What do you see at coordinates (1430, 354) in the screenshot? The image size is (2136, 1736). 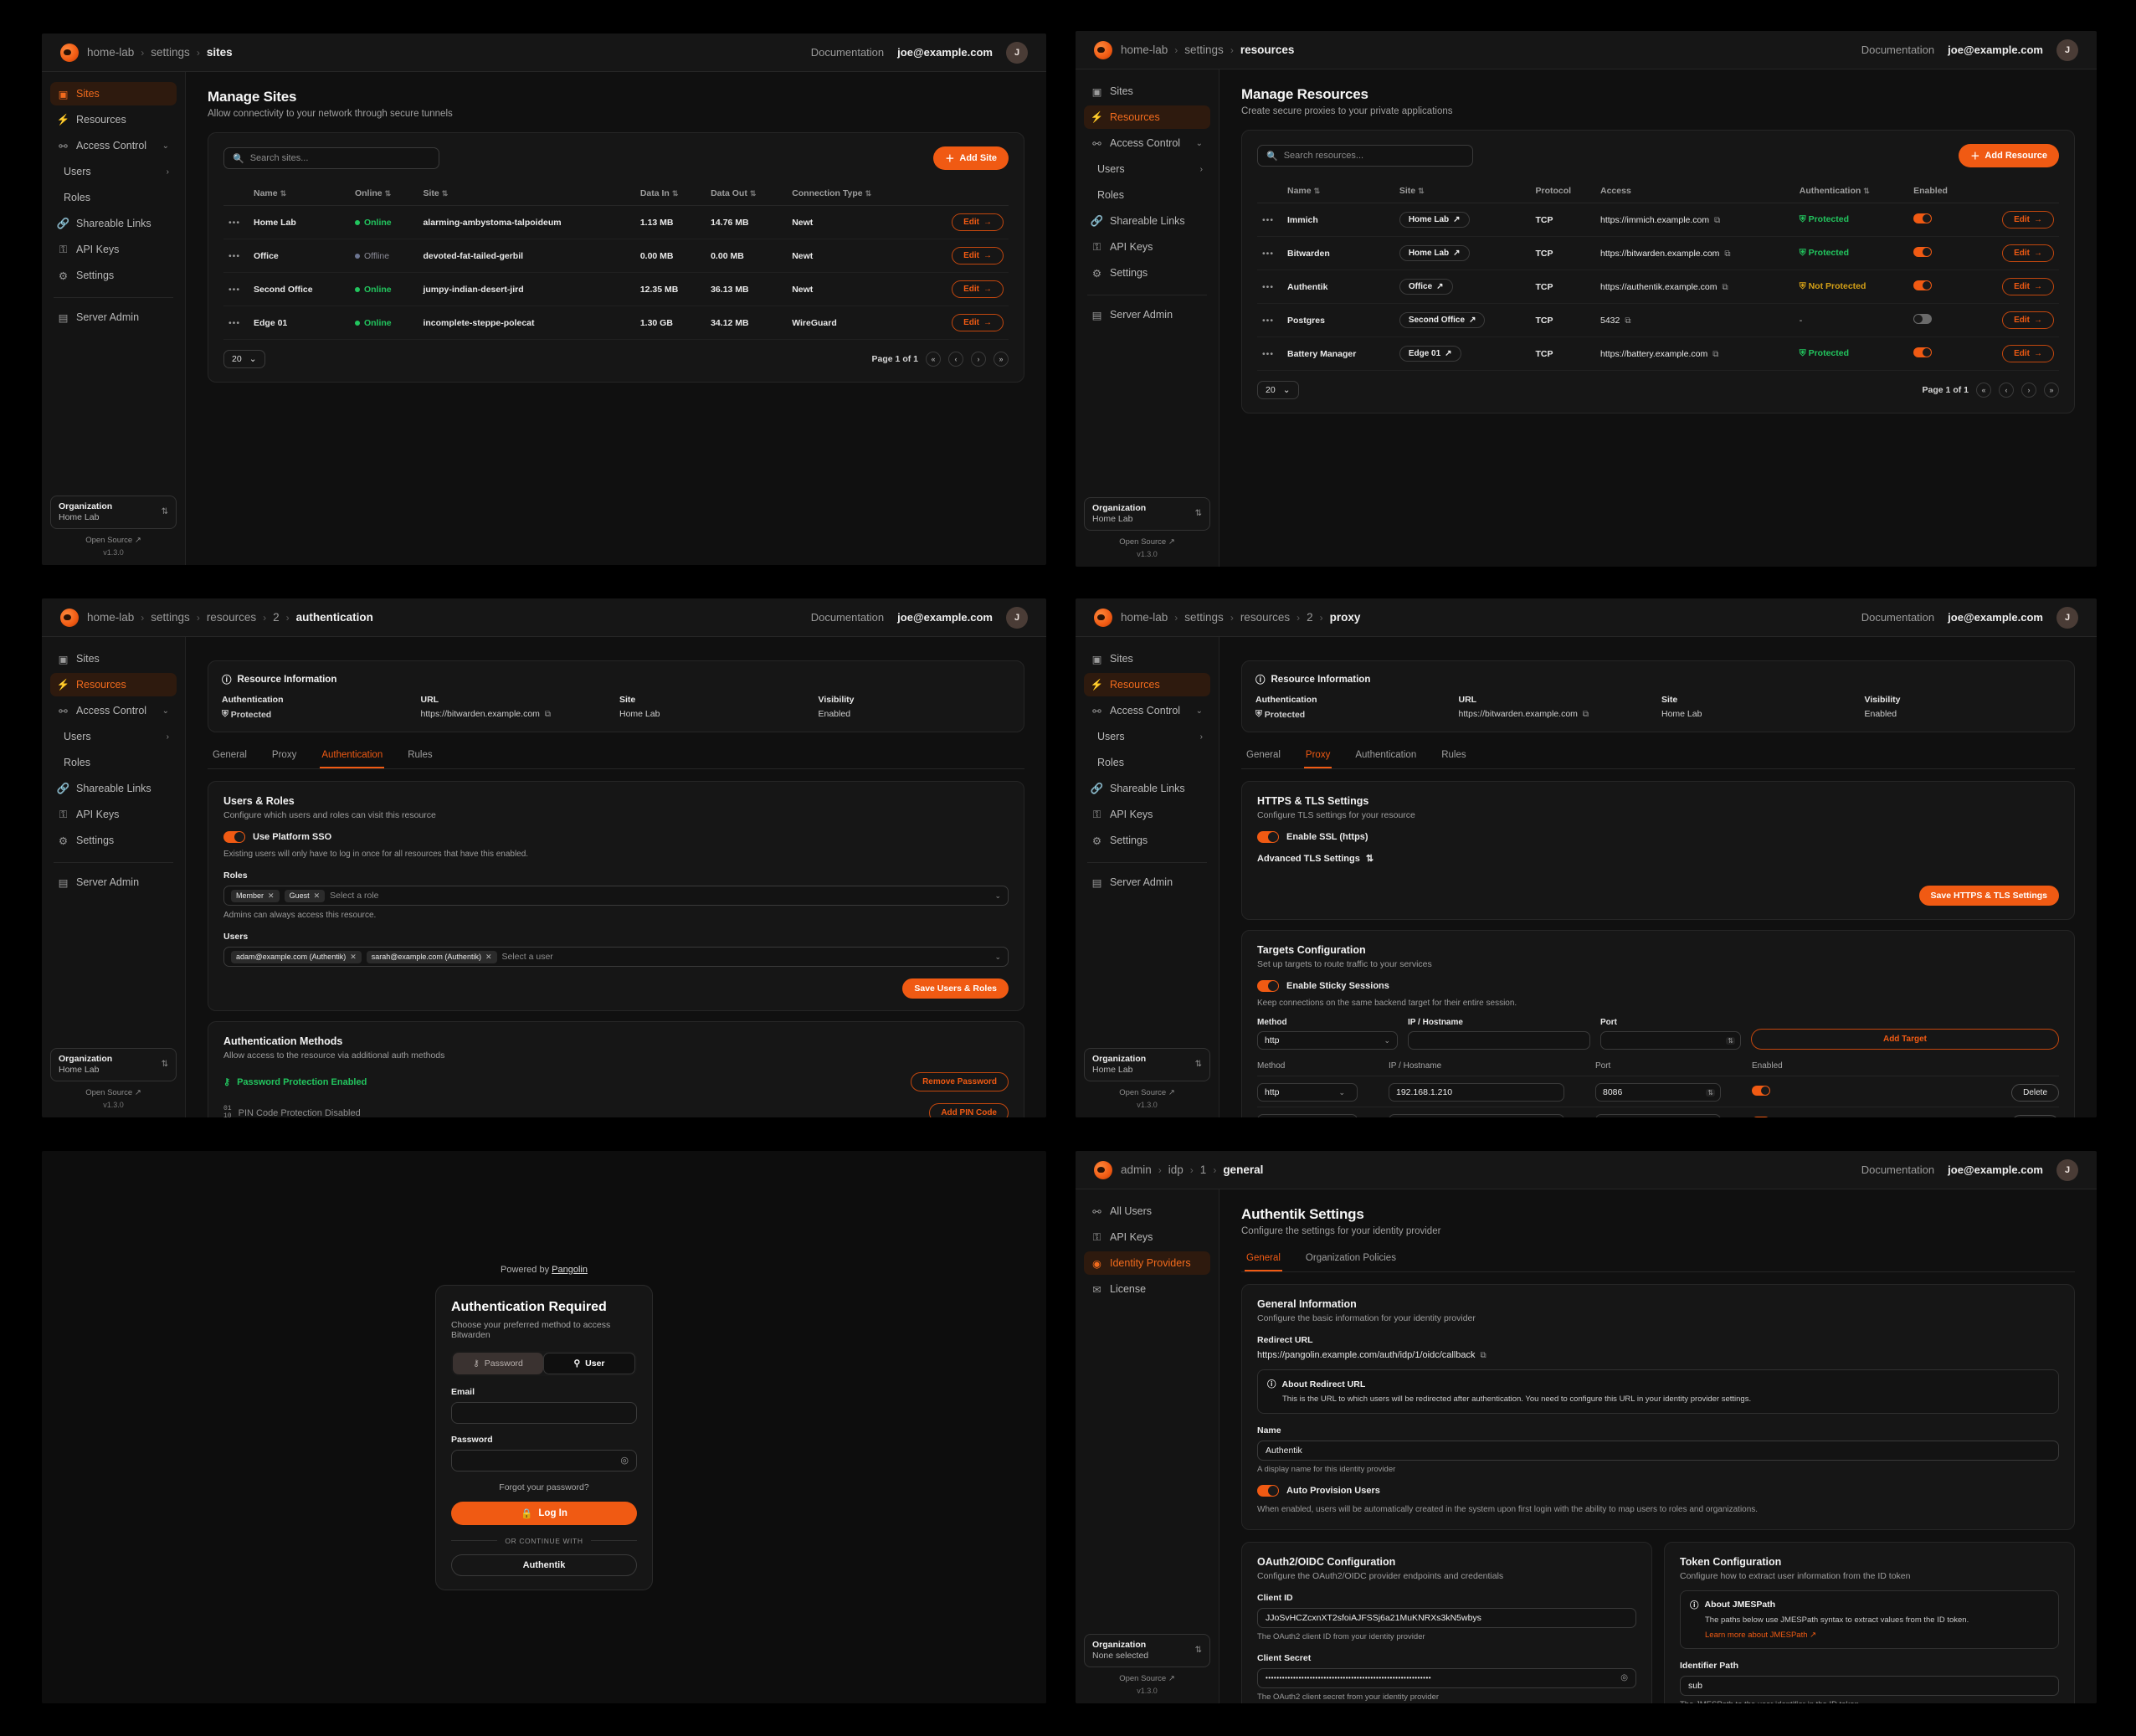 I see `site-chip: Edge 01 ↗` at bounding box center [1430, 354].